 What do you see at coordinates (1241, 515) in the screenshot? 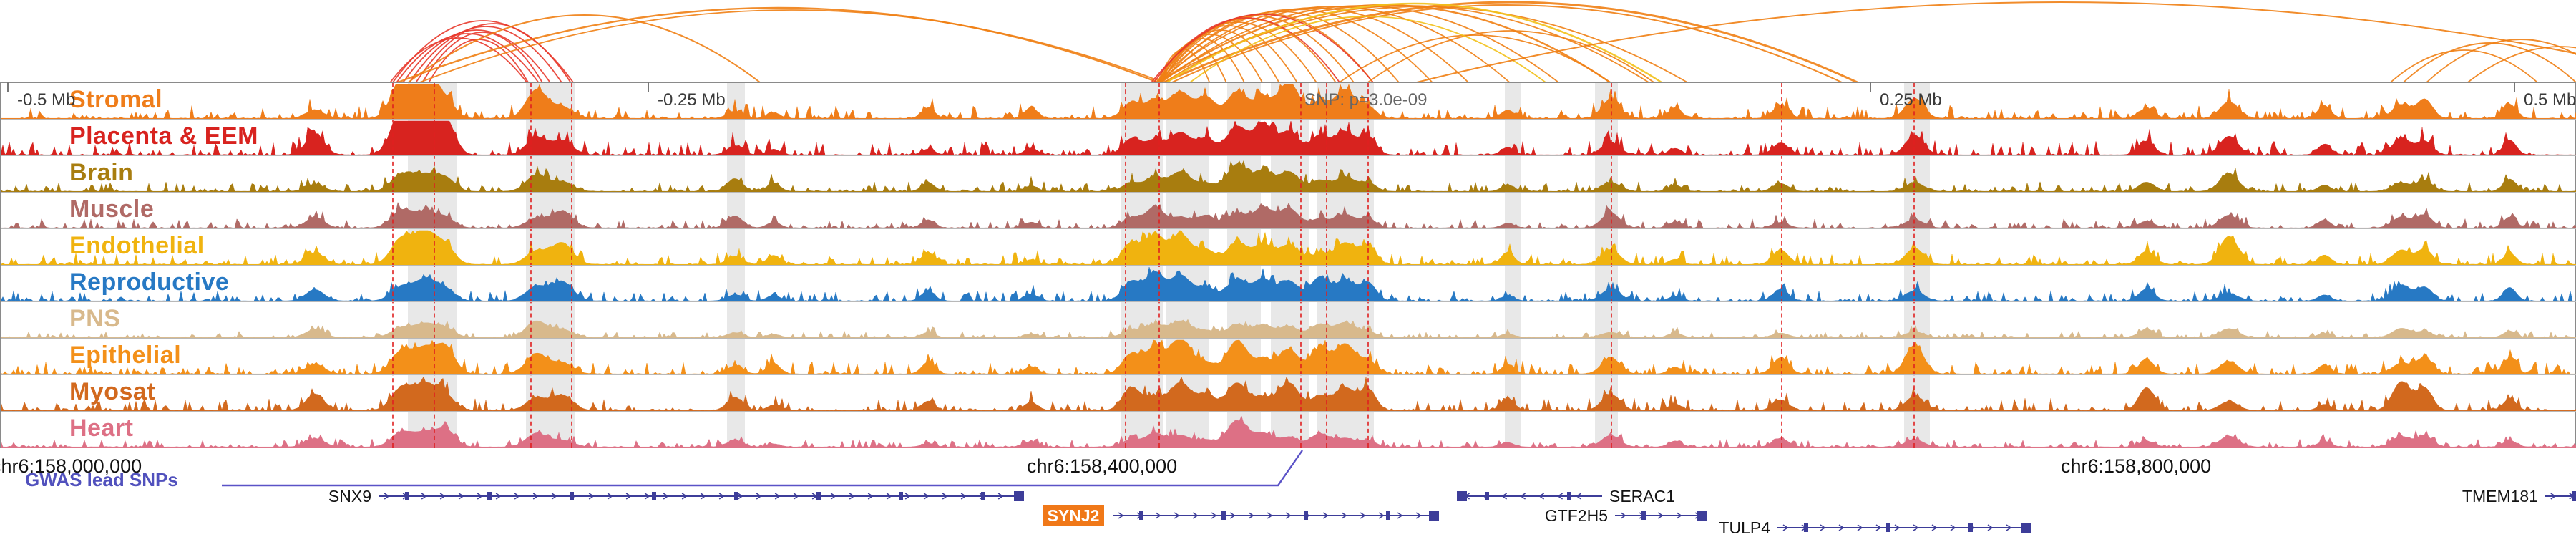
I see `gene-synj2: SYNJ2` at bounding box center [1241, 515].